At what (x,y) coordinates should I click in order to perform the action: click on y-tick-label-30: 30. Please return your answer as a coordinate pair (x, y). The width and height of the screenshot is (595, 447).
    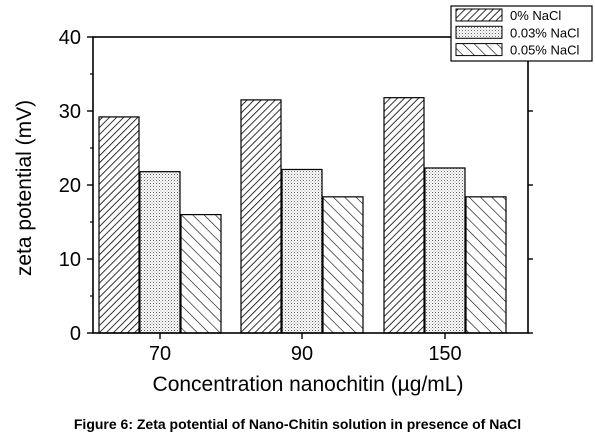
    Looking at the image, I should click on (70, 112).